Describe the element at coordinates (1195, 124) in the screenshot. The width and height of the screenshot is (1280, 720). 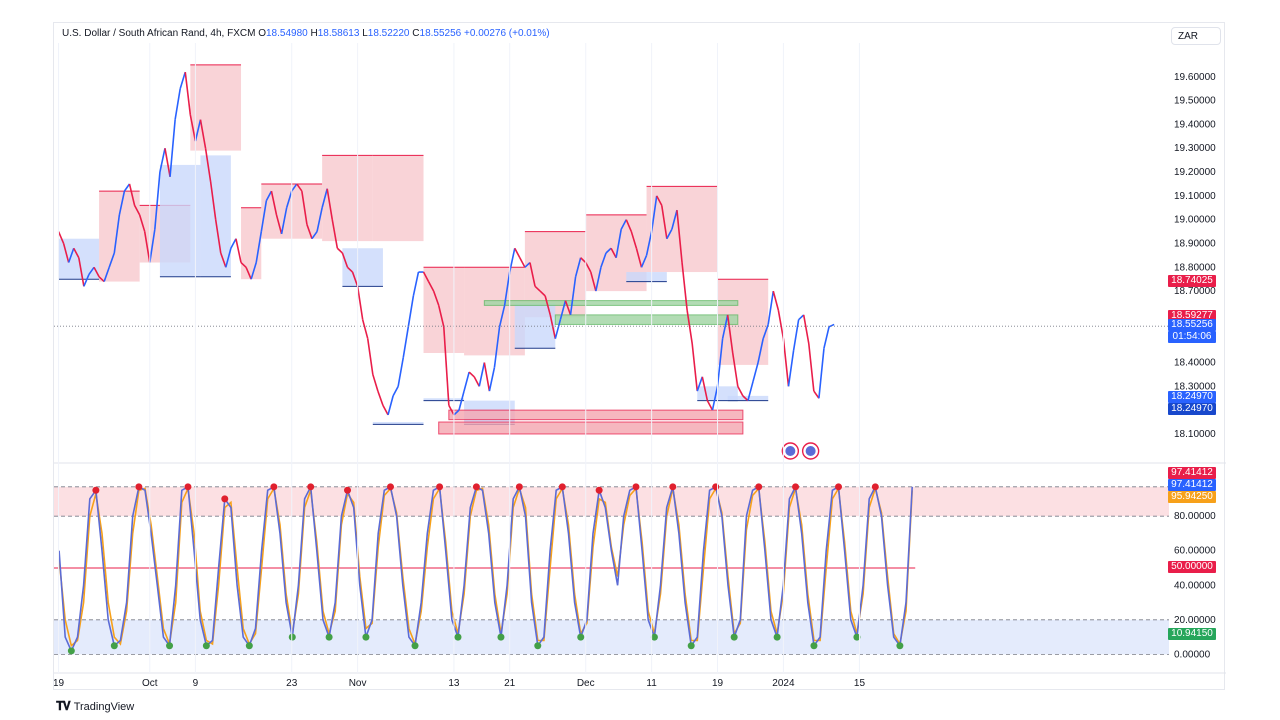
I see `price-axis-tick: 19.40000` at that location.